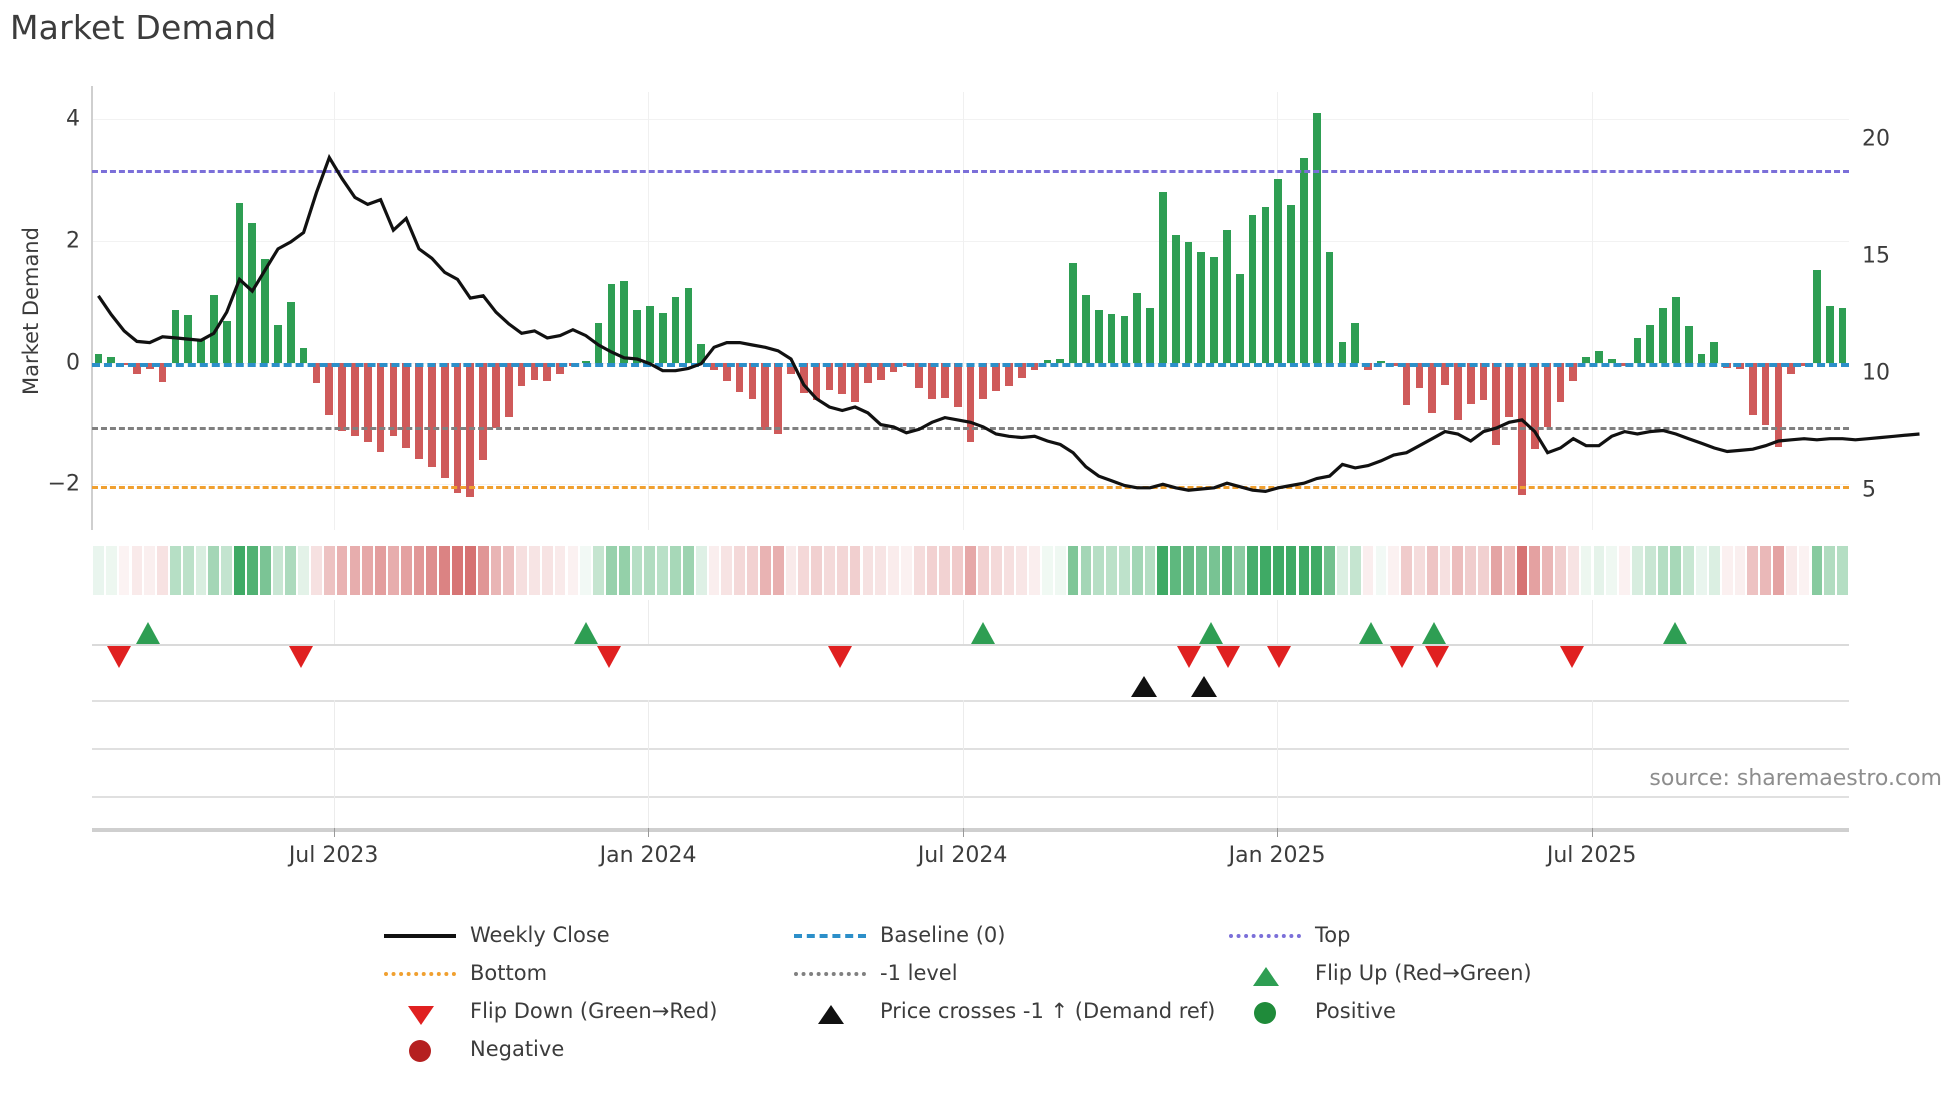 The image size is (1960, 1102). What do you see at coordinates (548, 1011) in the screenshot?
I see `legend-item: Flip Down (Green→Red)` at bounding box center [548, 1011].